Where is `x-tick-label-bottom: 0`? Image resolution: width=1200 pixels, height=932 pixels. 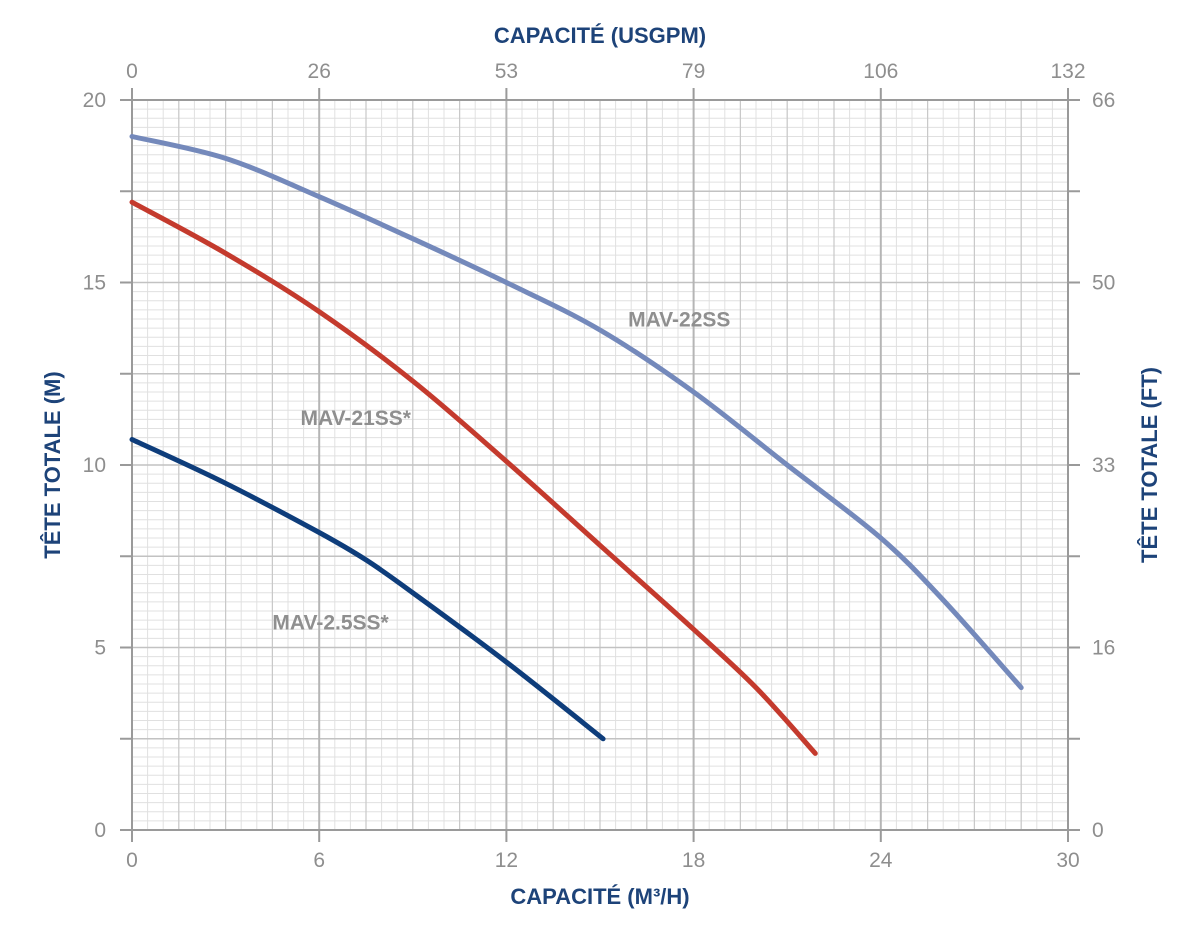
x-tick-label-bottom: 0 is located at coordinates (132, 860).